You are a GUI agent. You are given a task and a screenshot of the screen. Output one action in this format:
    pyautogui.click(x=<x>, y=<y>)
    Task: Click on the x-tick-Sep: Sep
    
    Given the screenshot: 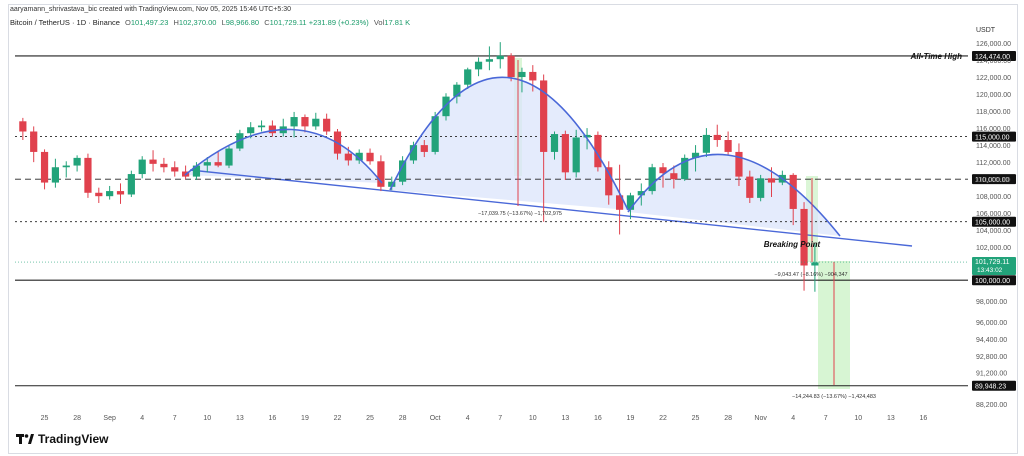 What is the action you would take?
    pyautogui.click(x=109, y=418)
    